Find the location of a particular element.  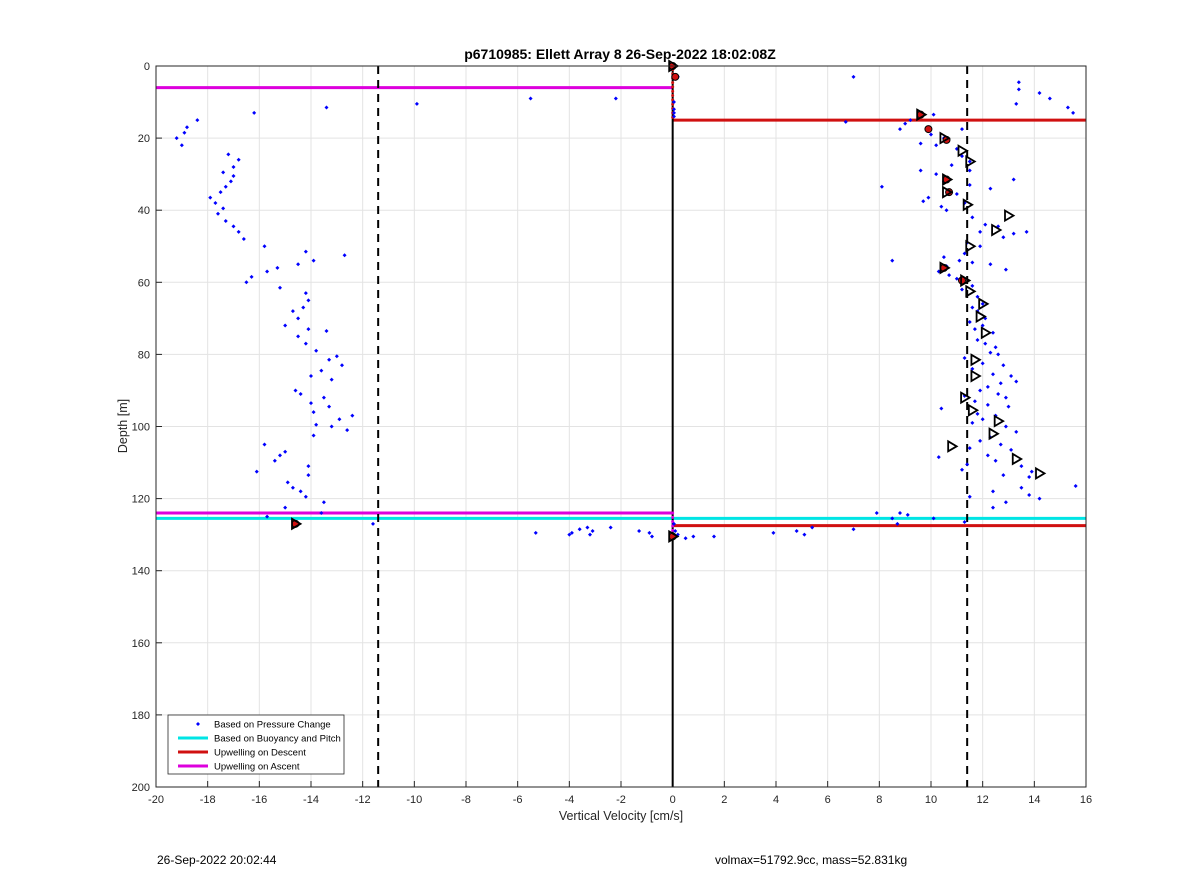

legend-label: Upwelling on Descent is located at coordinates (260, 753).